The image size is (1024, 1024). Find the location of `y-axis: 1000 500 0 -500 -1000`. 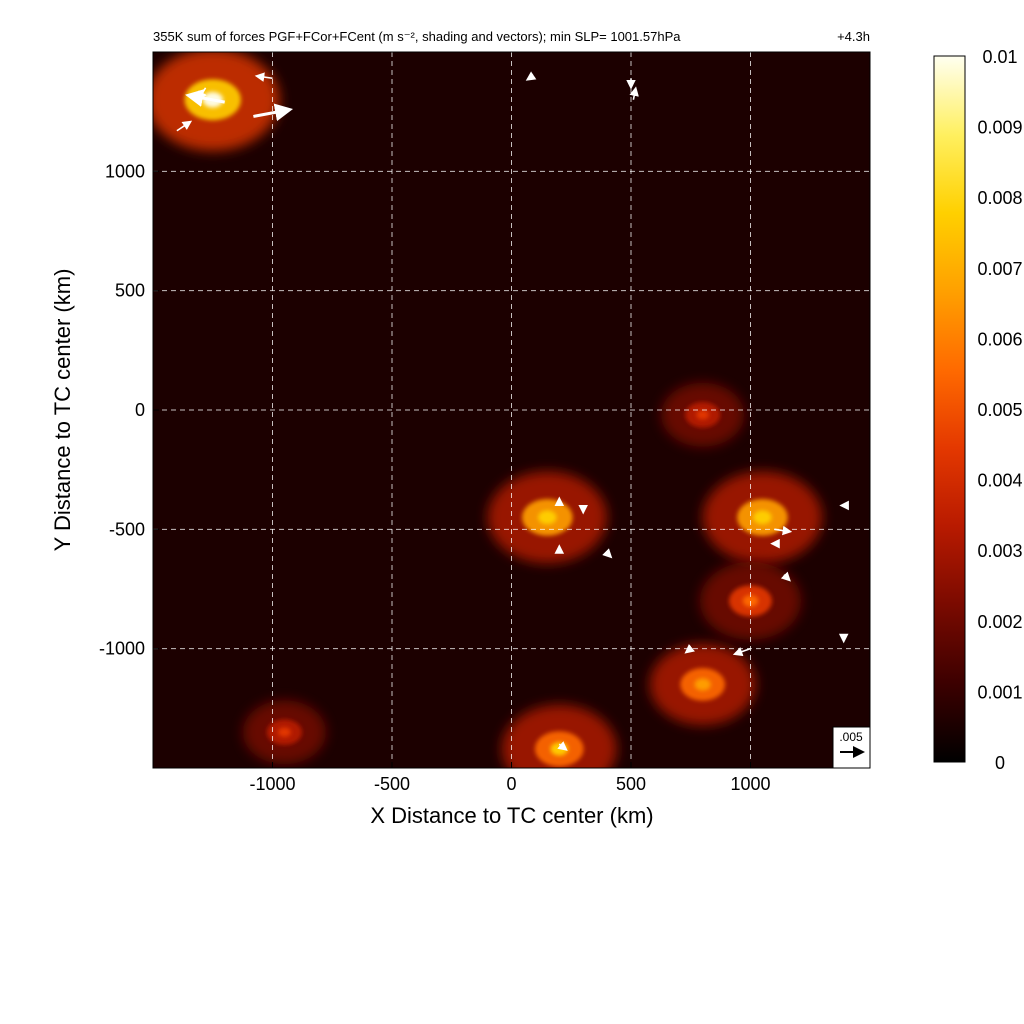

y-axis: 1000 500 0 -500 -1000 is located at coordinates (129, 410).